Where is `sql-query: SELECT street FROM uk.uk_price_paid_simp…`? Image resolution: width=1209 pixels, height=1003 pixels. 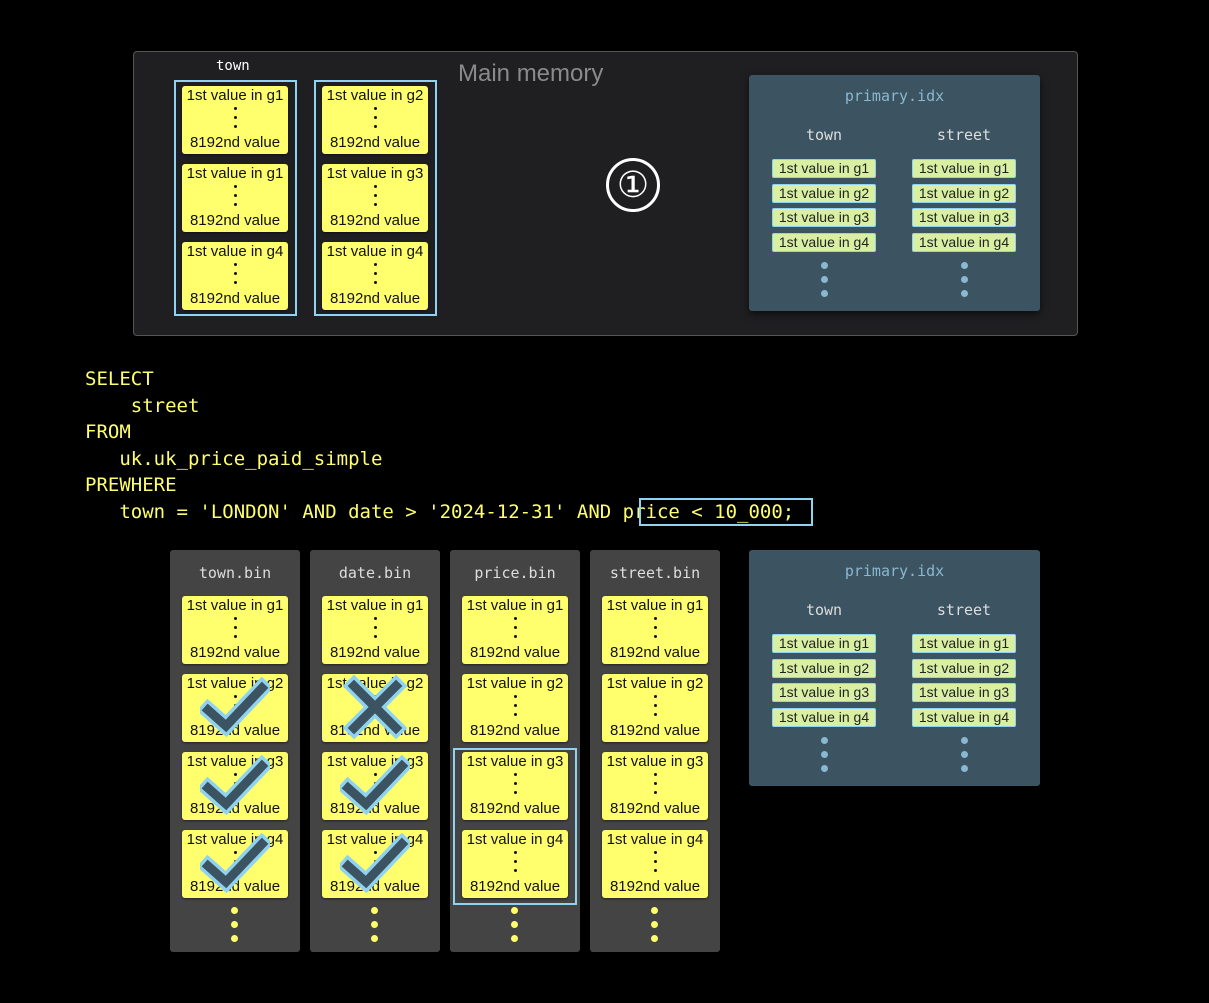
sql-query: SELECT street FROM uk.uk_price_paid_simp… is located at coordinates (439, 446).